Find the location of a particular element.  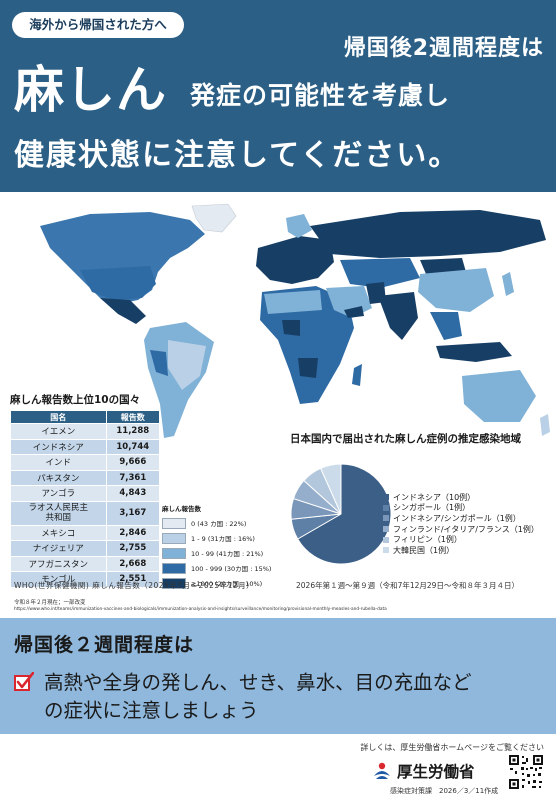

country-cell: アンゴラ is located at coordinates (58, 493).